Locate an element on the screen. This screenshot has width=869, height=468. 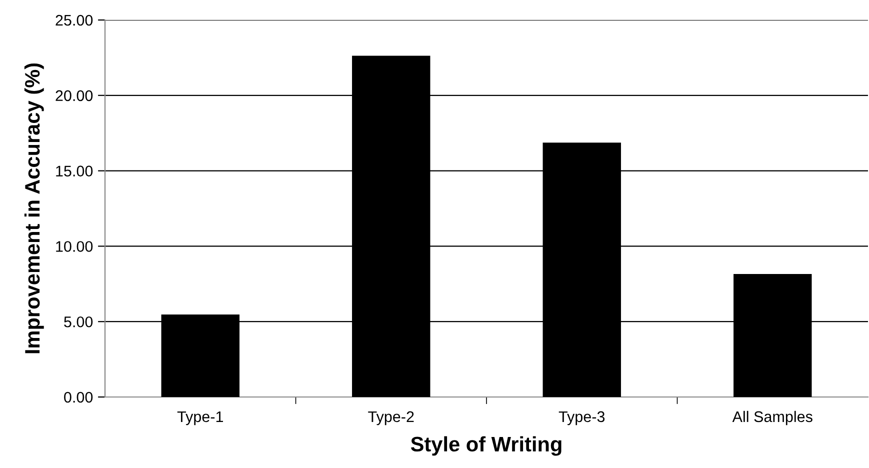
y-tick-label: 0.00 is located at coordinates (78, 397).